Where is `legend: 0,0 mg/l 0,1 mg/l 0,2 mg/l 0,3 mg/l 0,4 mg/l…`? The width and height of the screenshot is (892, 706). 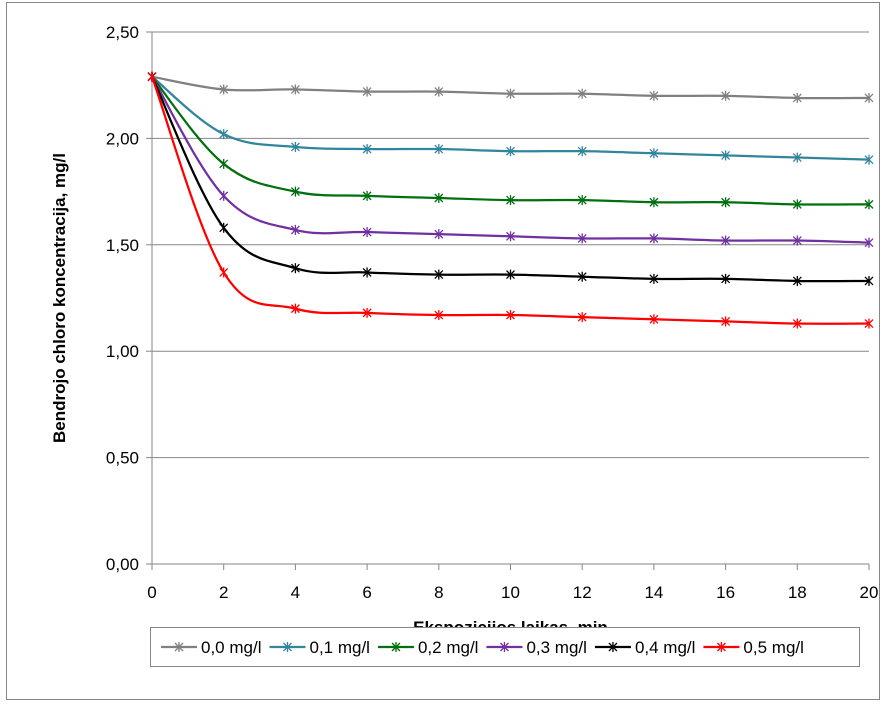
legend: 0,0 mg/l 0,1 mg/l 0,2 mg/l 0,3 mg/l 0,4 mg/l… is located at coordinates (505, 647).